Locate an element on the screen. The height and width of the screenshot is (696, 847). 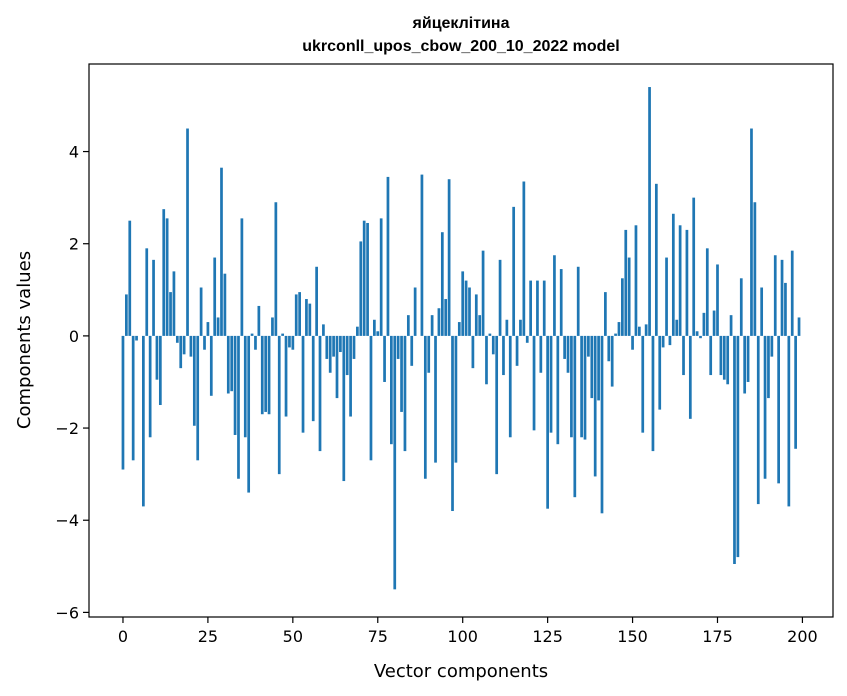
y-tick-label: −6 is located at coordinates (67, 612).